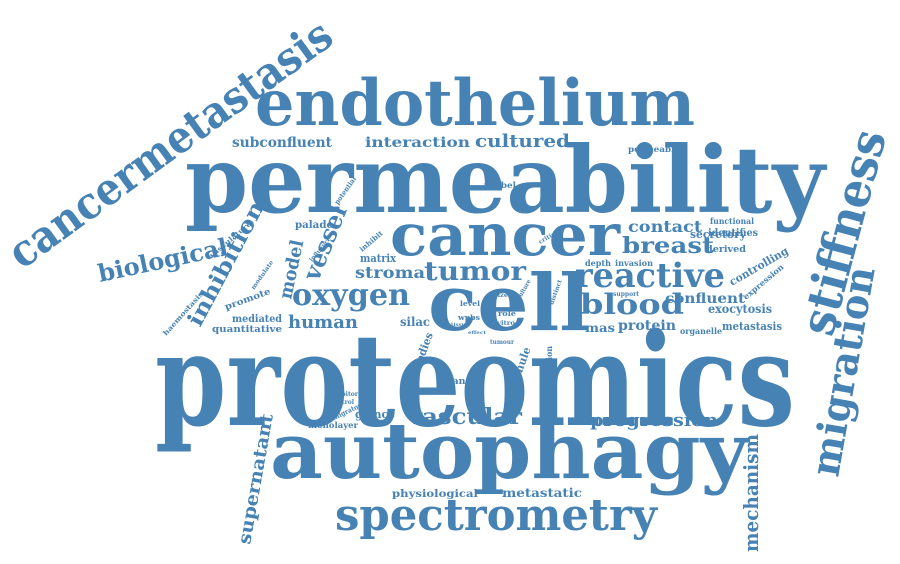  Describe the element at coordinates (282, 143) in the screenshot. I see `word-subconfluent: subconfluent` at that location.